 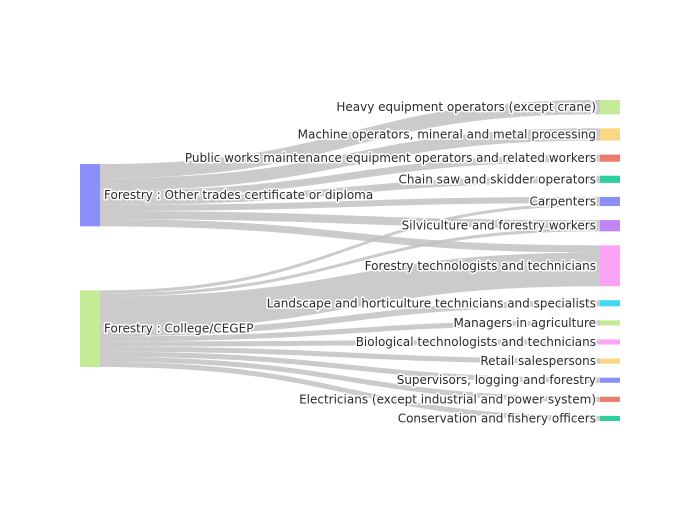 What do you see at coordinates (499, 226) in the screenshot?
I see `target-node-label: Silviculture and forestry workers` at bounding box center [499, 226].